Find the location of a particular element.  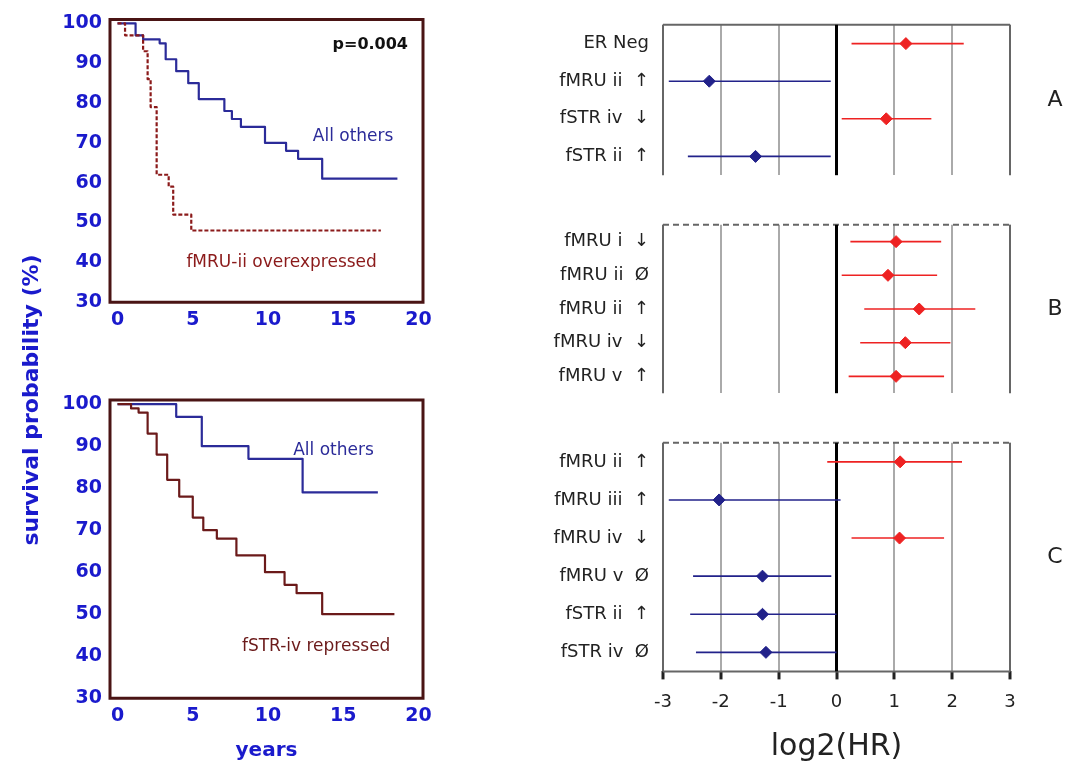

series-label: fSTR-iv repressed is located at coordinates (316, 644).